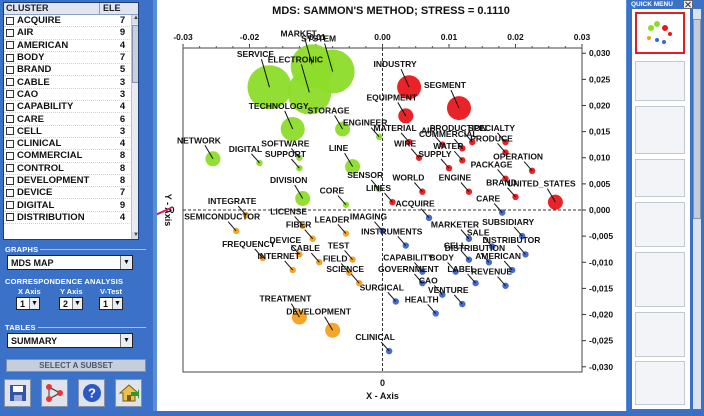  Describe the element at coordinates (71, 156) in the screenshot. I see `list-item: COMMERCIAL 8` at that location.